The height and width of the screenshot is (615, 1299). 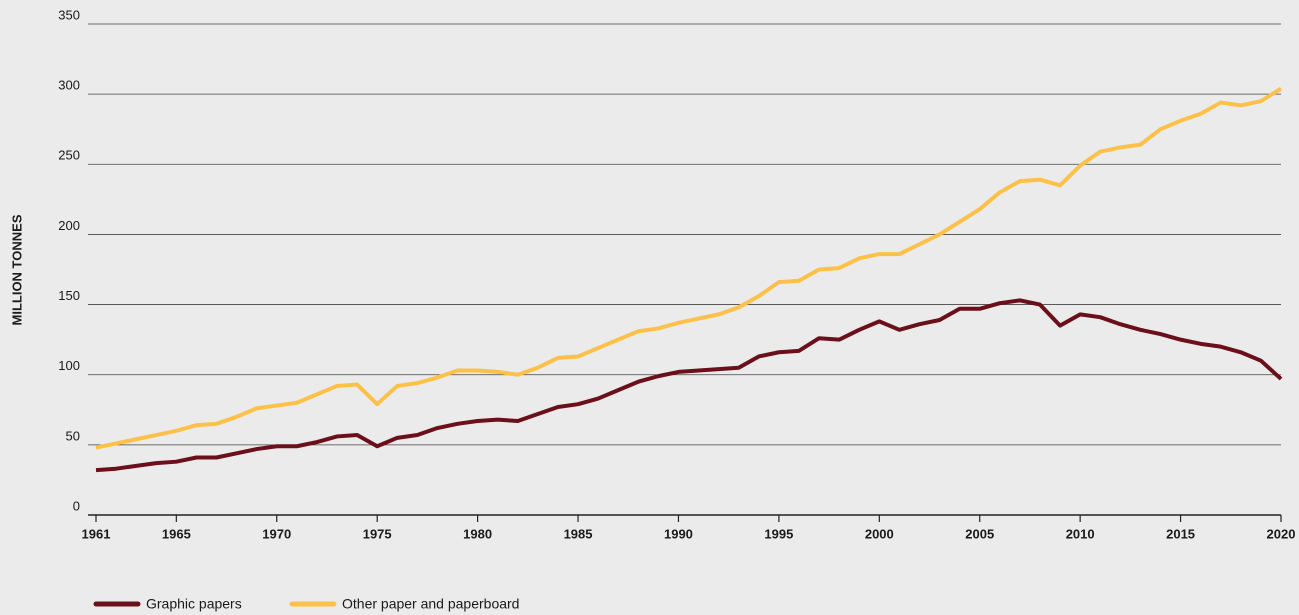 What do you see at coordinates (1281, 533) in the screenshot?
I see `x-tick-label: 2020` at bounding box center [1281, 533].